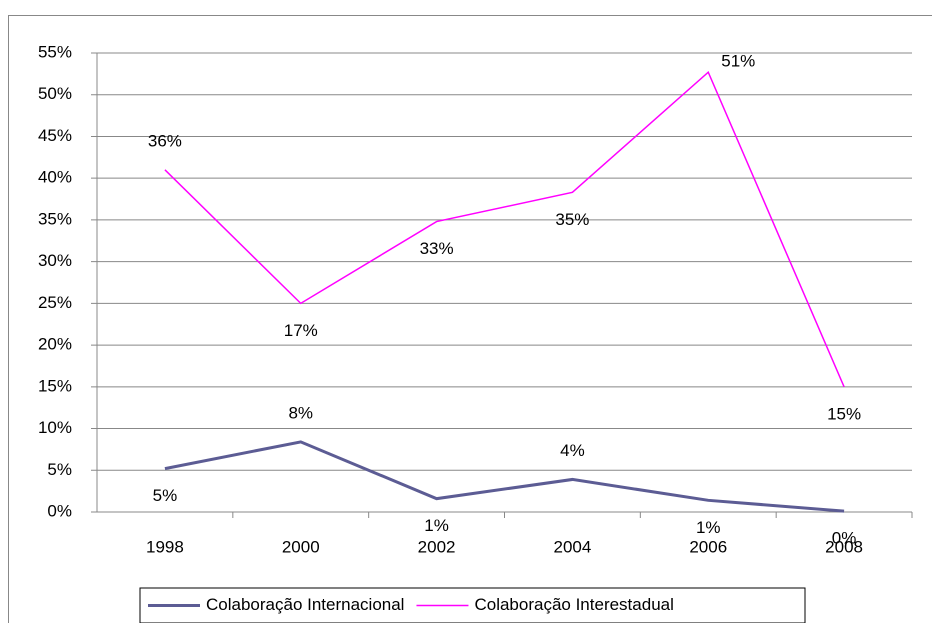 The image size is (932, 623). Describe the element at coordinates (55, 302) in the screenshot. I see `y-tick-label: 25%` at that location.